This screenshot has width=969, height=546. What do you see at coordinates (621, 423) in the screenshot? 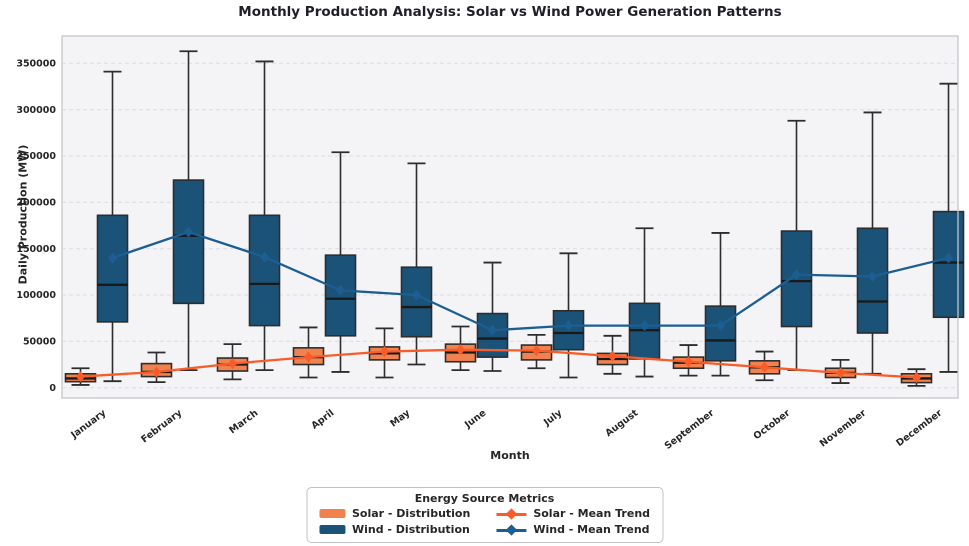
I see `x-tick-label: August` at bounding box center [621, 423].